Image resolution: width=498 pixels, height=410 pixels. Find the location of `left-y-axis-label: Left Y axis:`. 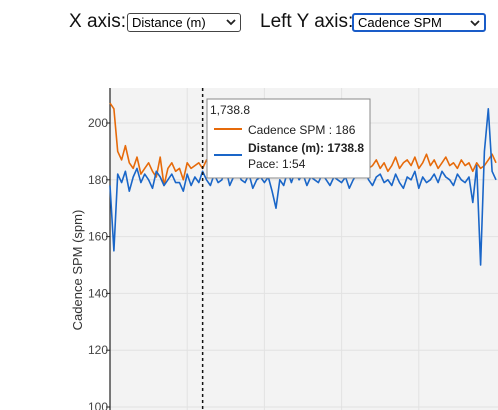

left-y-axis-label: Left Y axis: is located at coordinates (307, 21).